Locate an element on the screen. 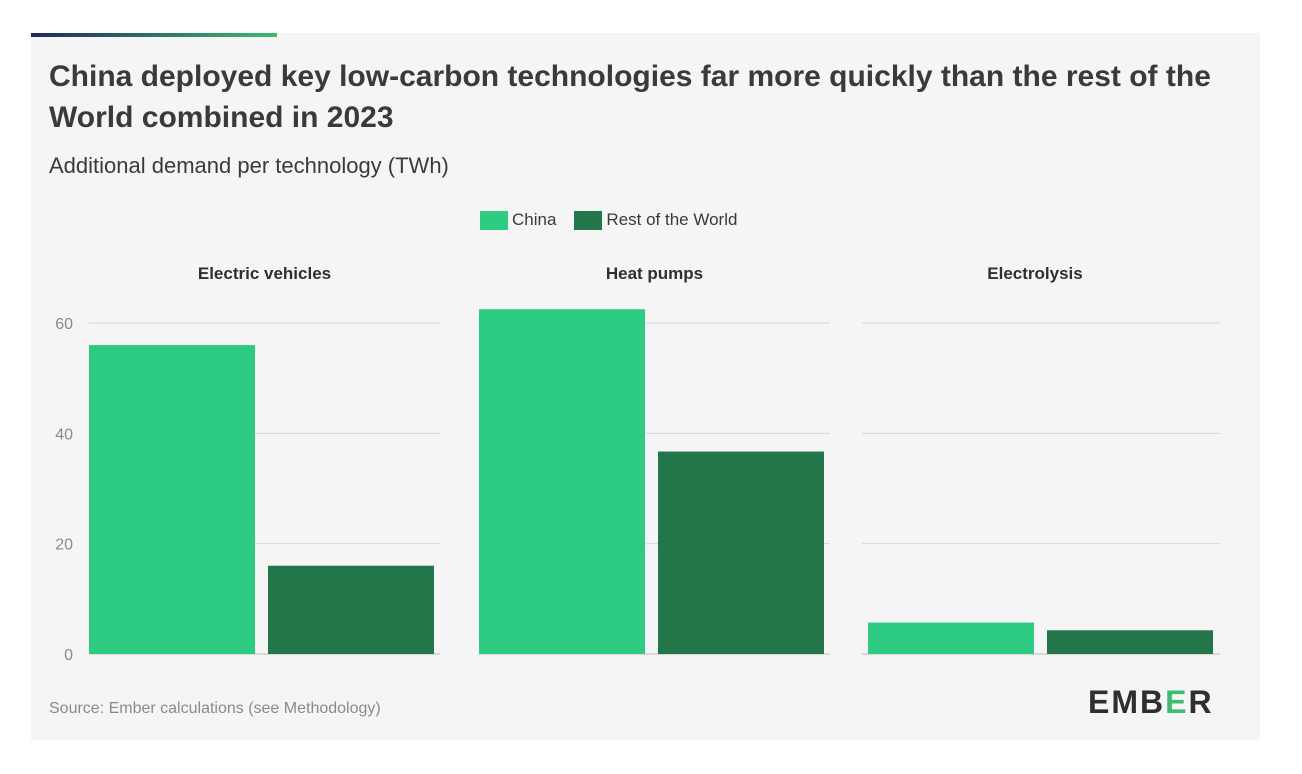 This screenshot has width=1302, height=774. logo-letter: M is located at coordinates (1125, 702).